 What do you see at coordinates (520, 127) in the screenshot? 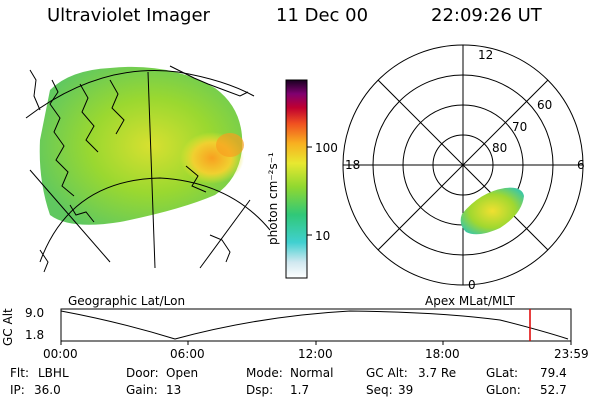
I see `mlat-label-70: 70` at bounding box center [520, 127].